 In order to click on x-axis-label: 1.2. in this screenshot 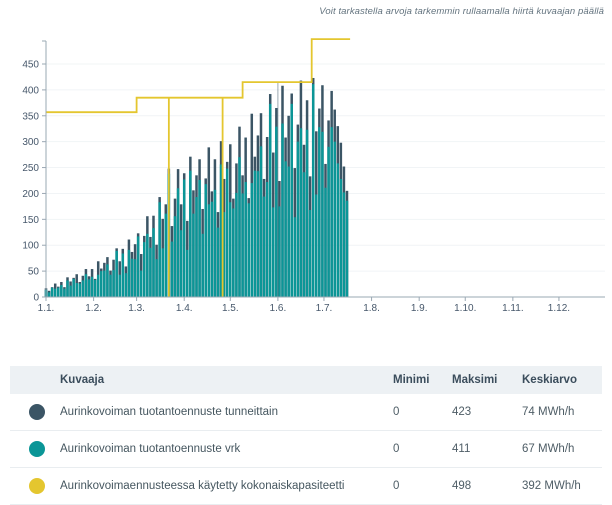, I will do `click(93, 308)`.